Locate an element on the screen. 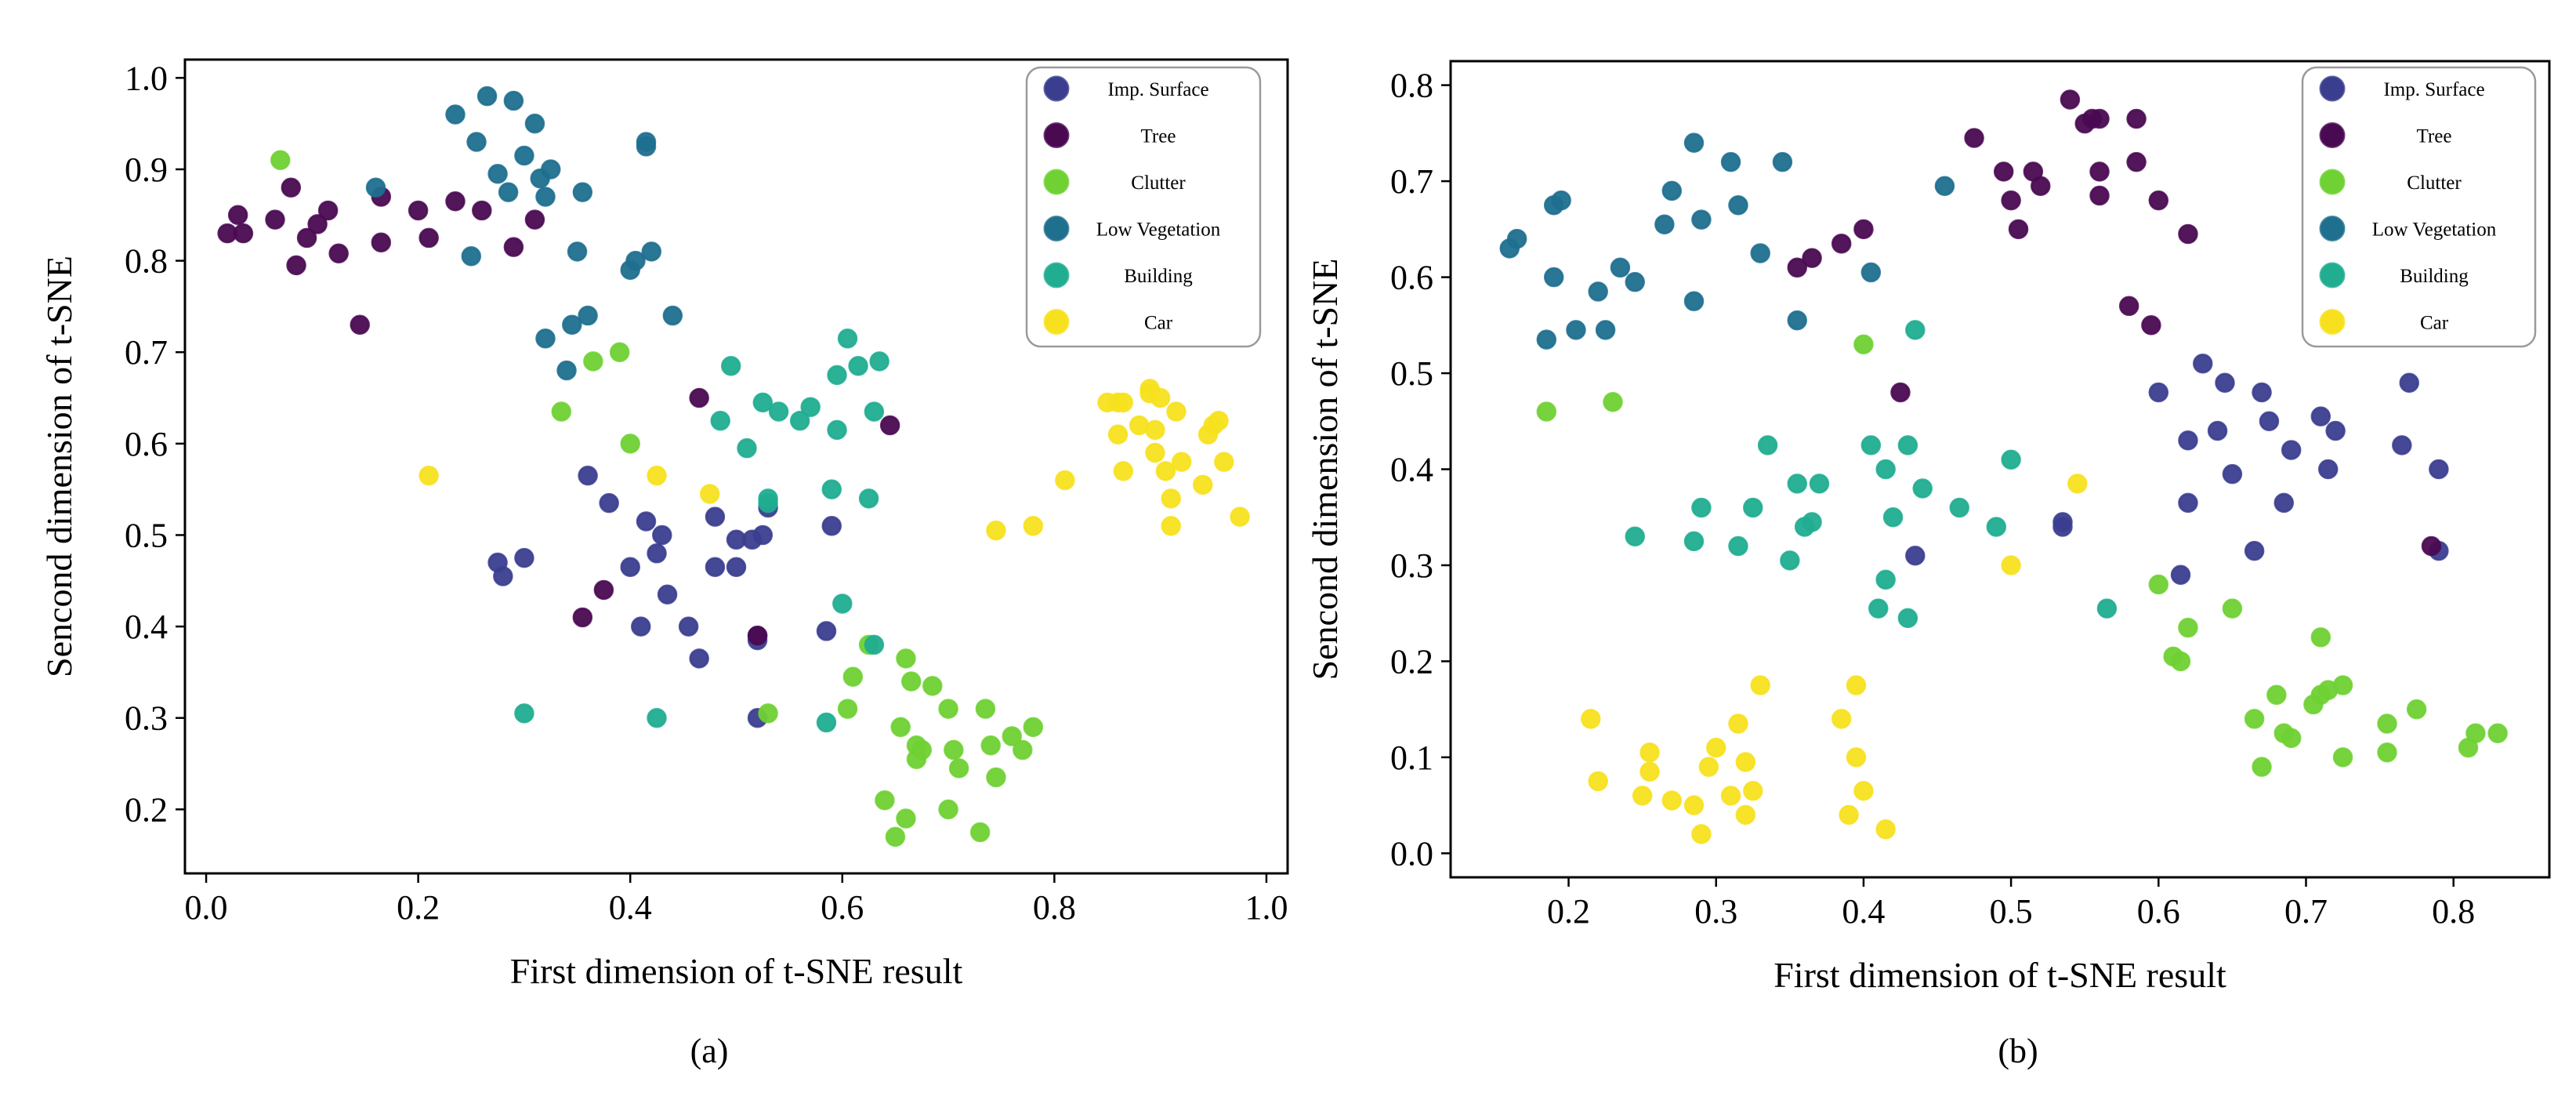 This screenshot has height=1118, width=2576. x-axis-label: First dimension of t-SNE result is located at coordinates (1999, 975).